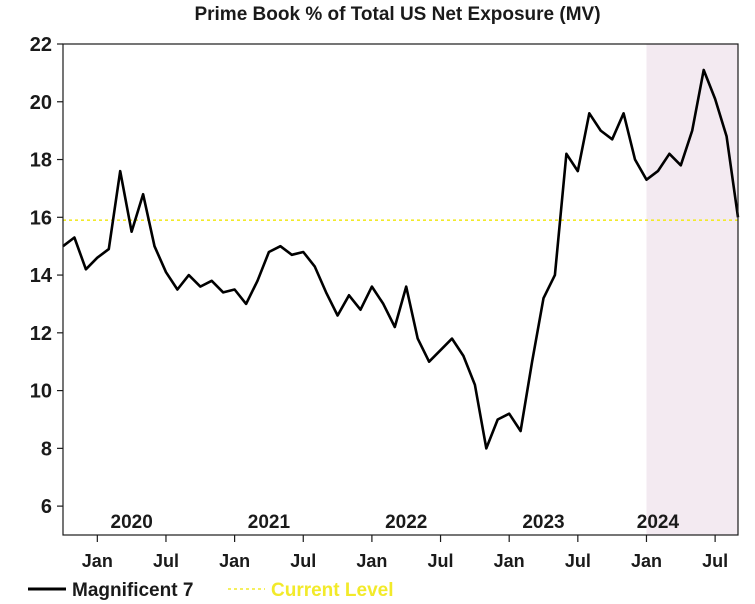  Describe the element at coordinates (658, 522) in the screenshot. I see `year-label: 2024` at that location.